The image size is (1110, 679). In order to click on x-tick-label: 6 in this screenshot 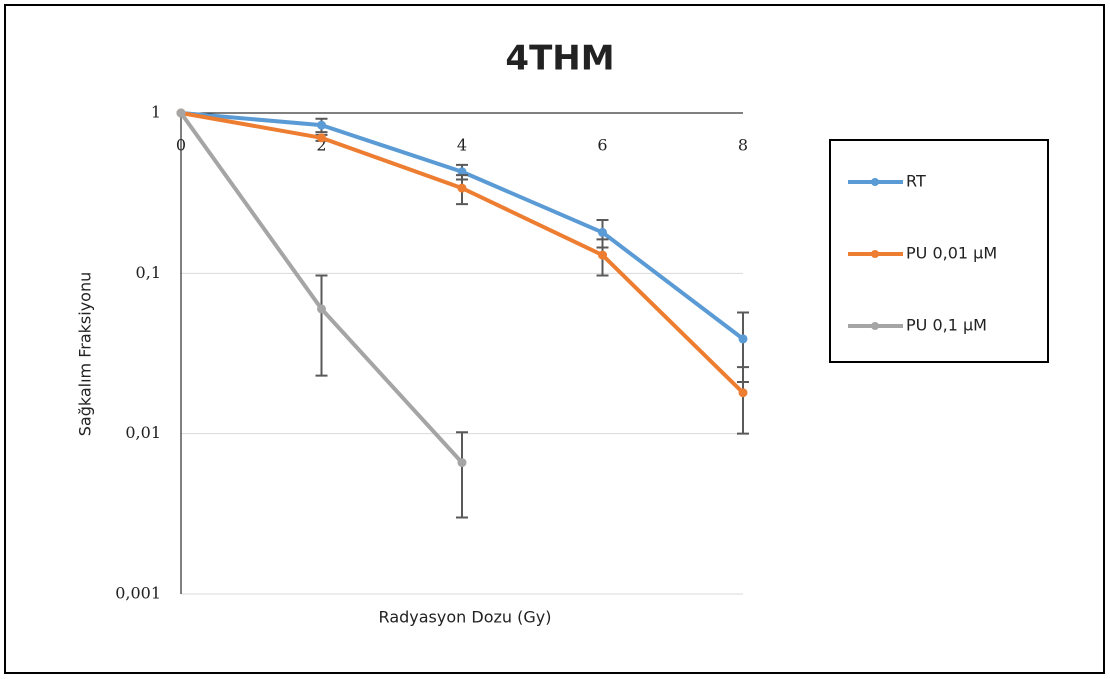, I will do `click(602, 145)`.